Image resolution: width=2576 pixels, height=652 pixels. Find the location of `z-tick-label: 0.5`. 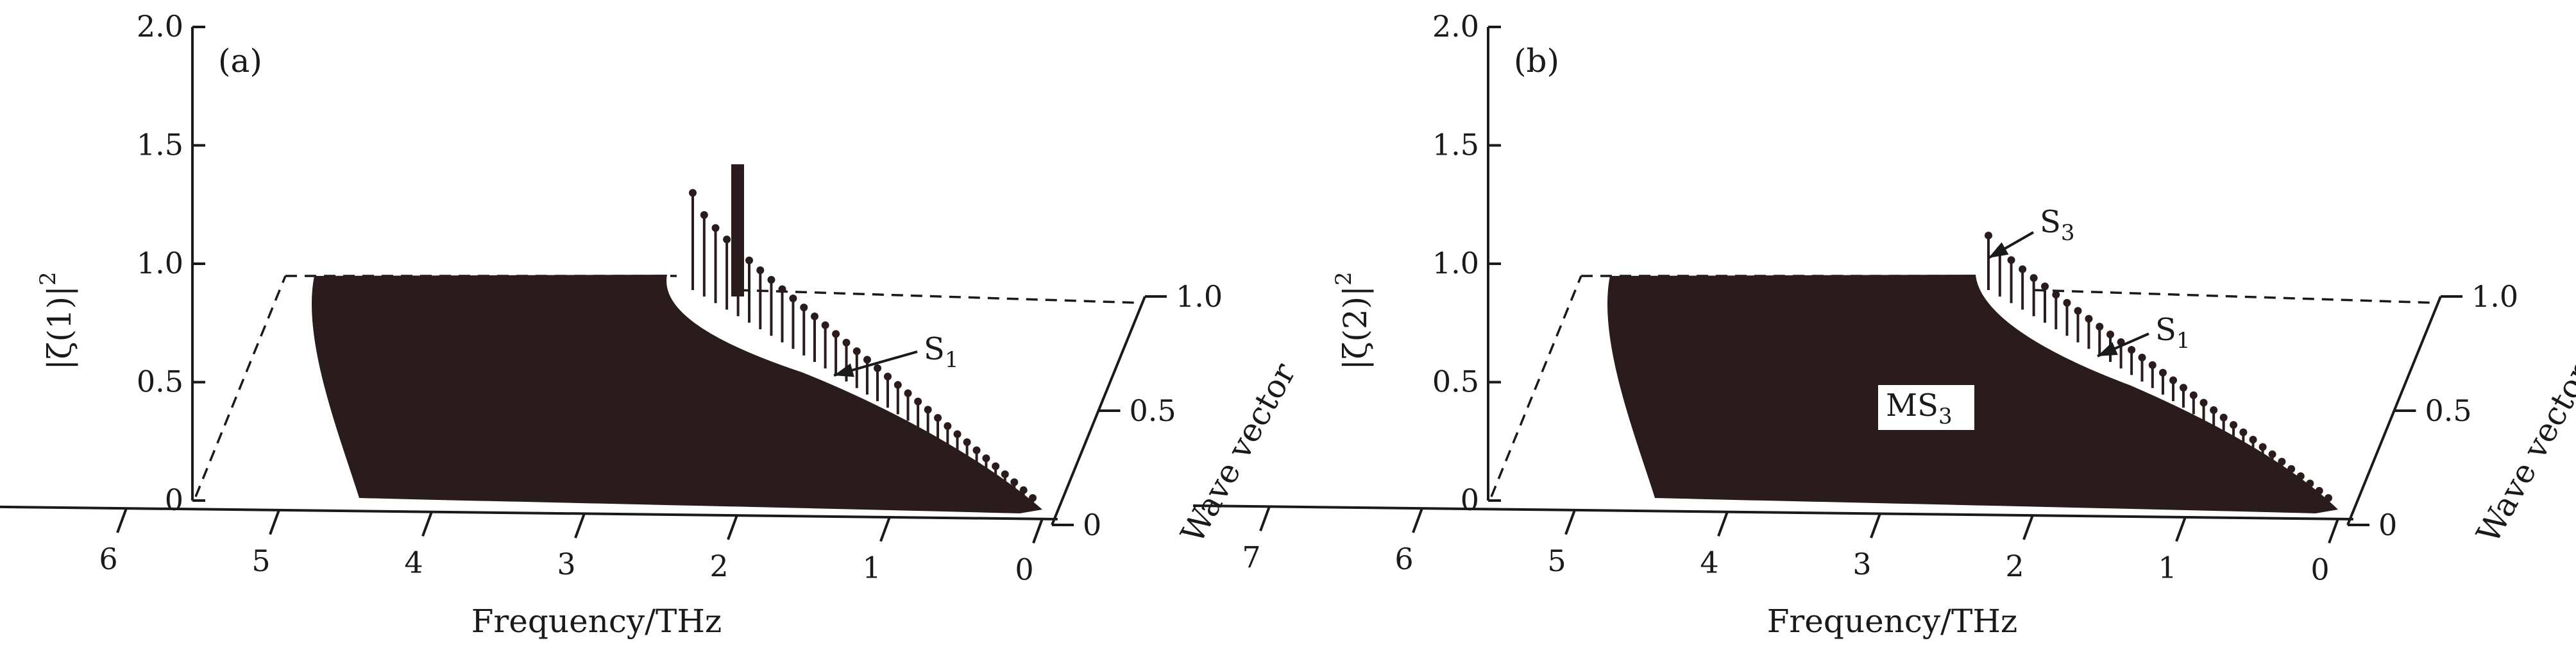

z-tick-label: 0.5 is located at coordinates (1153, 410).